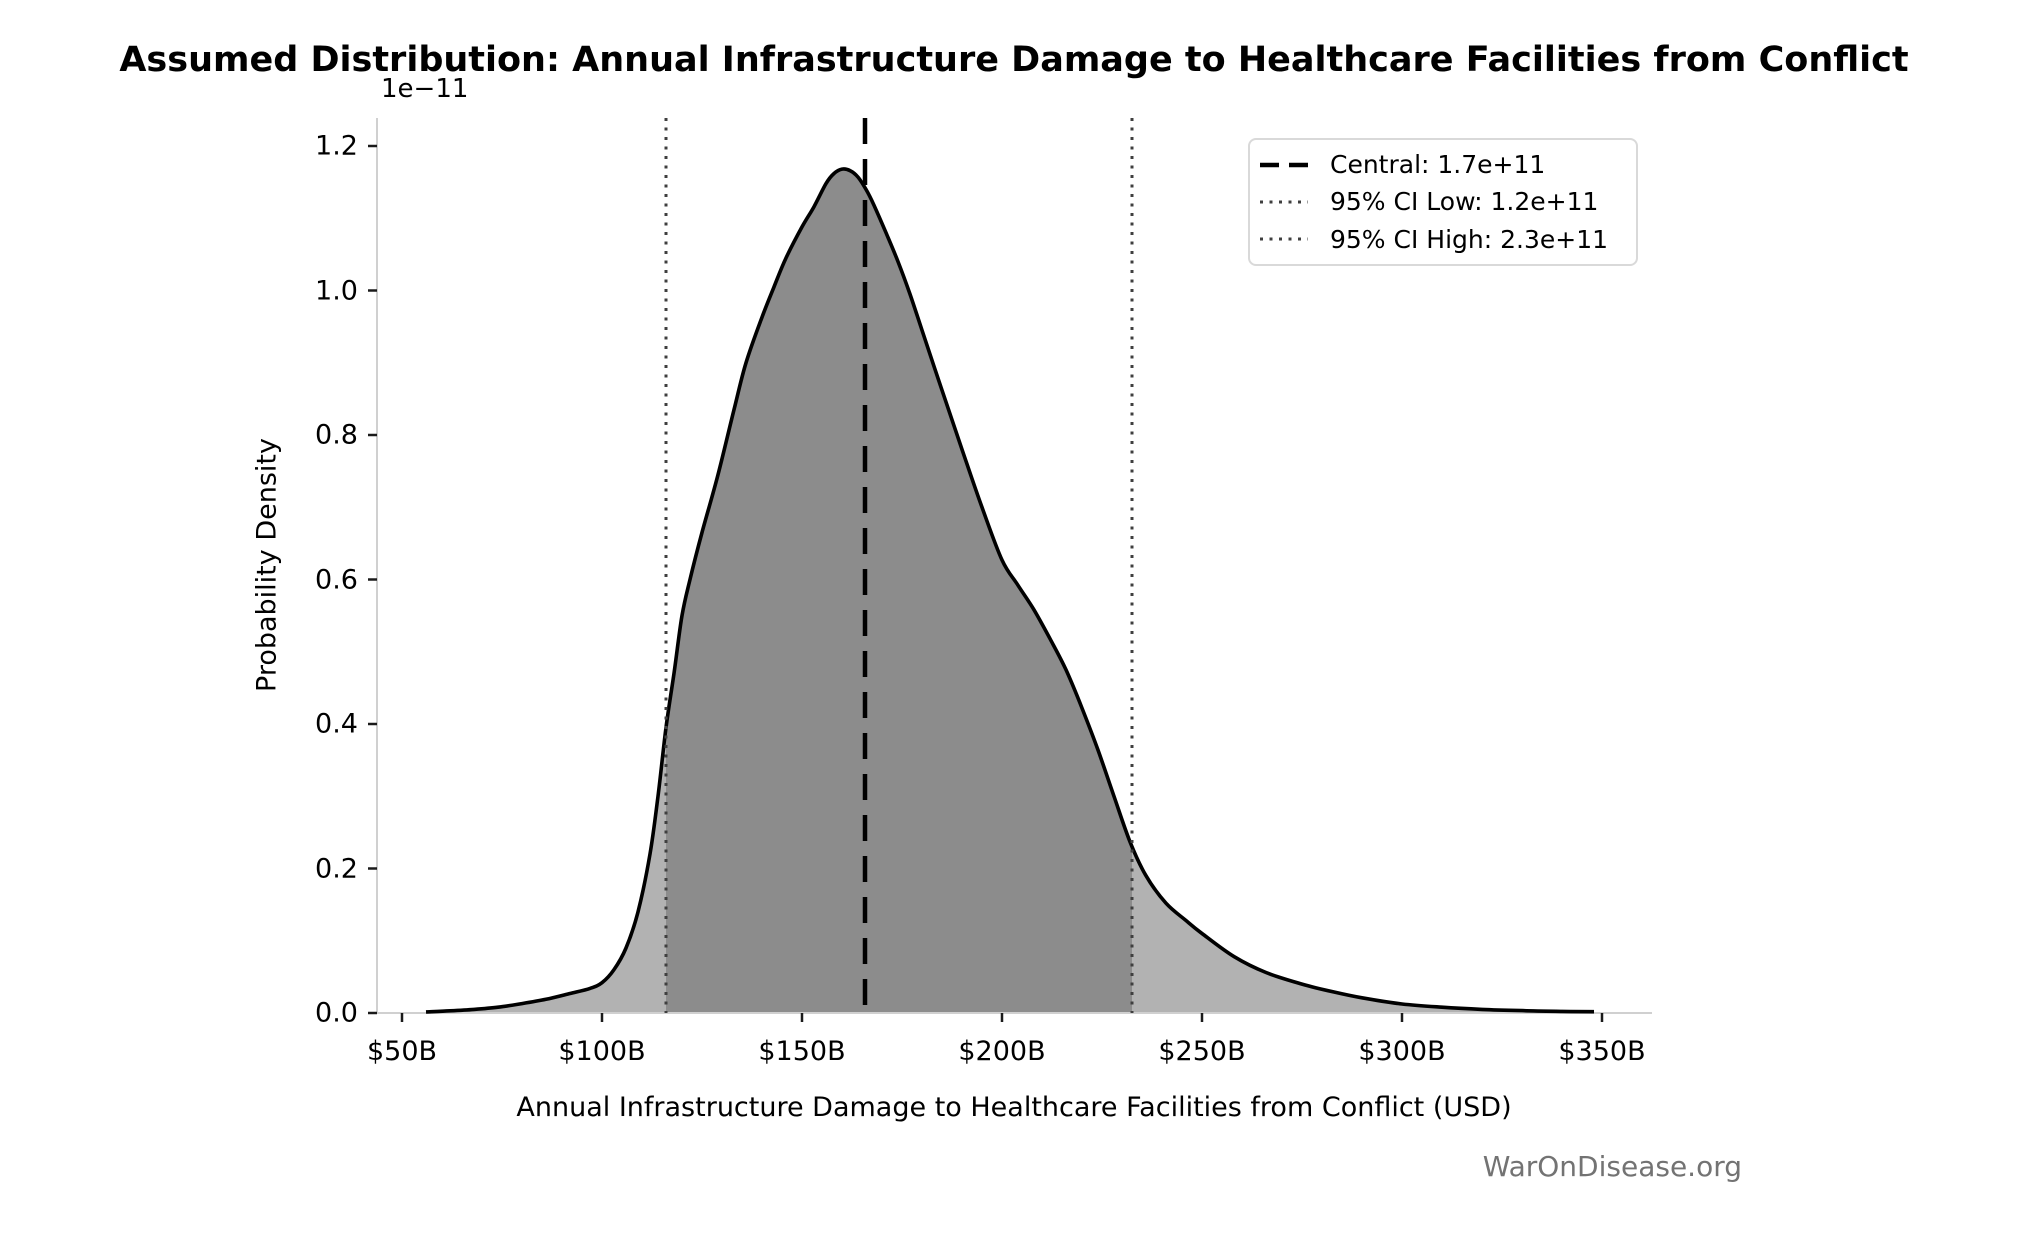 Image resolution: width=2028 pixels, height=1234 pixels. Describe the element at coordinates (336, 868) in the screenshot. I see `y-tick-label: 0.2` at that location.